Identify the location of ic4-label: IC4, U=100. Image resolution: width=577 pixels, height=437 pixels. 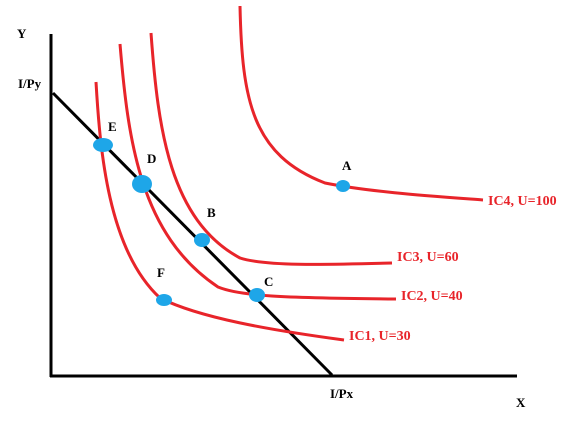
(522, 201).